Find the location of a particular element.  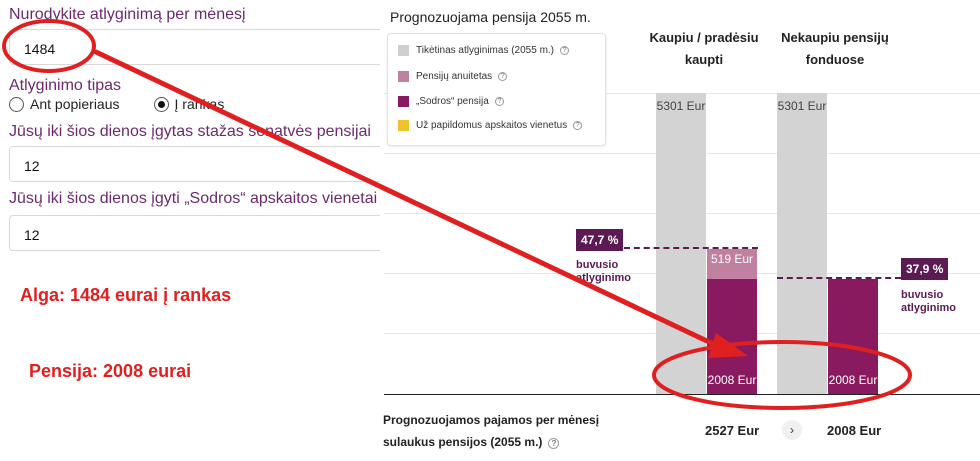

column-header-not-accumulating: Nekaupiu pensijų fonduose is located at coordinates (835, 49).